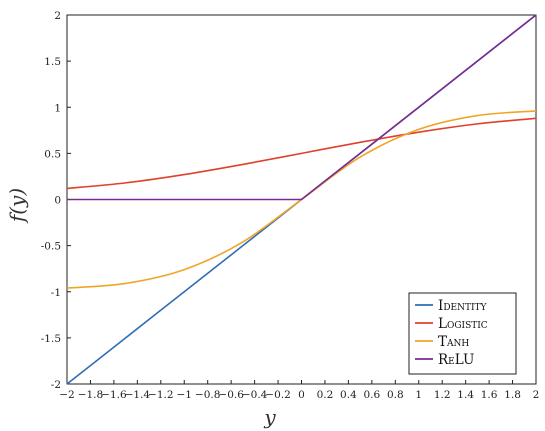  What do you see at coordinates (51, 339) in the screenshot?
I see `y-tick-label: -1.5` at bounding box center [51, 339].